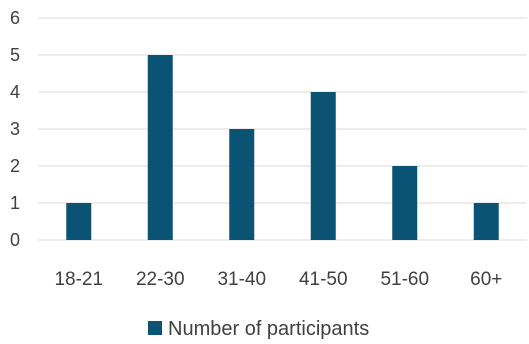 The width and height of the screenshot is (529, 344). Describe the element at coordinates (404, 279) in the screenshot. I see `x-tick-label: 51-60` at that location.